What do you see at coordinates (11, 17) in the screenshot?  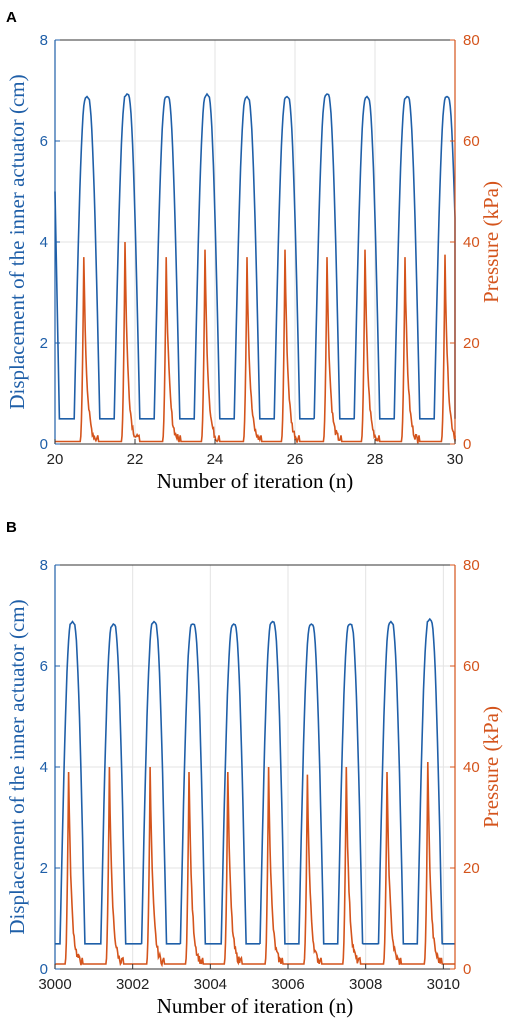 I see `panel-label: A` at bounding box center [11, 17].